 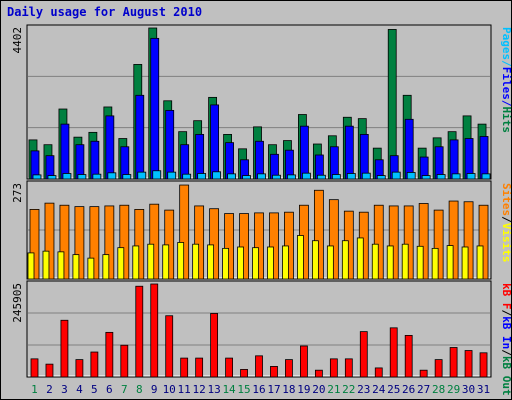 What do you see at coordinates (468, 389) in the screenshot?
I see `day-label: 30` at bounding box center [468, 389].